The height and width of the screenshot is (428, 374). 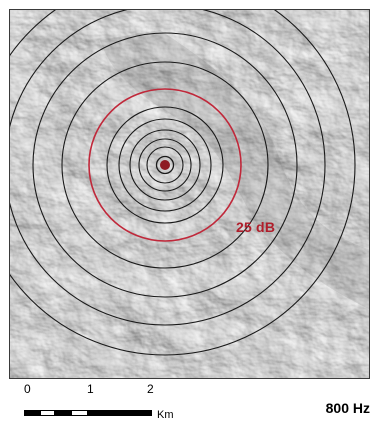 What do you see at coordinates (347, 408) in the screenshot?
I see `frequency-label: 800 Hz` at bounding box center [347, 408].